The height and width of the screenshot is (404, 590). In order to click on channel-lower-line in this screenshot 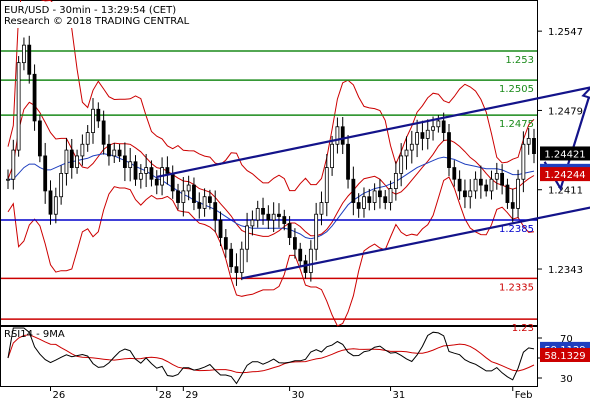, I will do `click(415, 243)`.